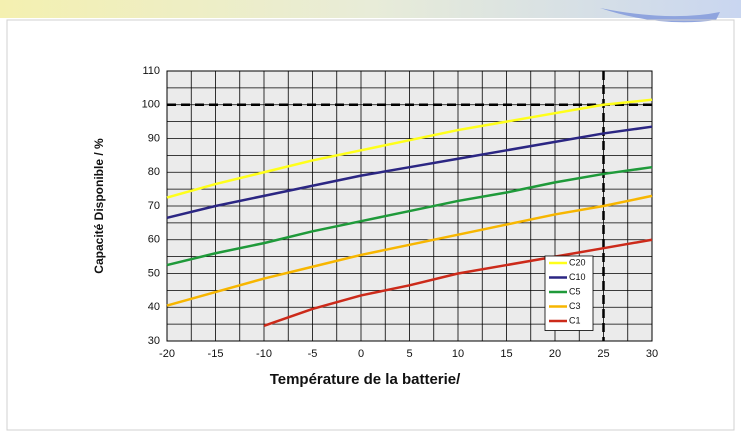 The width and height of the screenshot is (741, 432). I want to click on y-tick-label: 90, so click(154, 138).